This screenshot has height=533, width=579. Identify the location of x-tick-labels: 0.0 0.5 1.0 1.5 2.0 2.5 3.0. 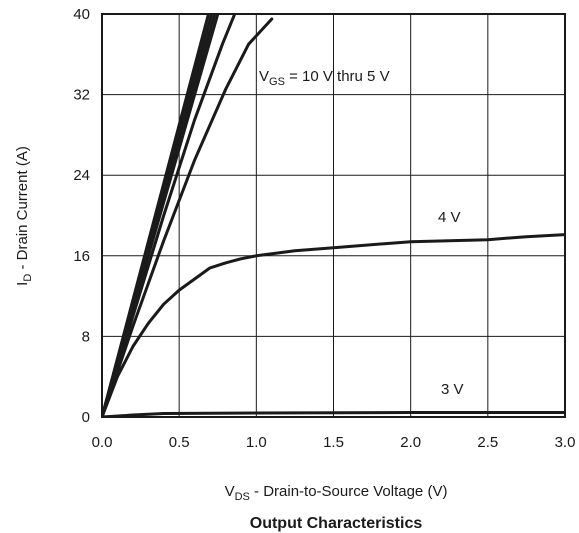
(334, 442).